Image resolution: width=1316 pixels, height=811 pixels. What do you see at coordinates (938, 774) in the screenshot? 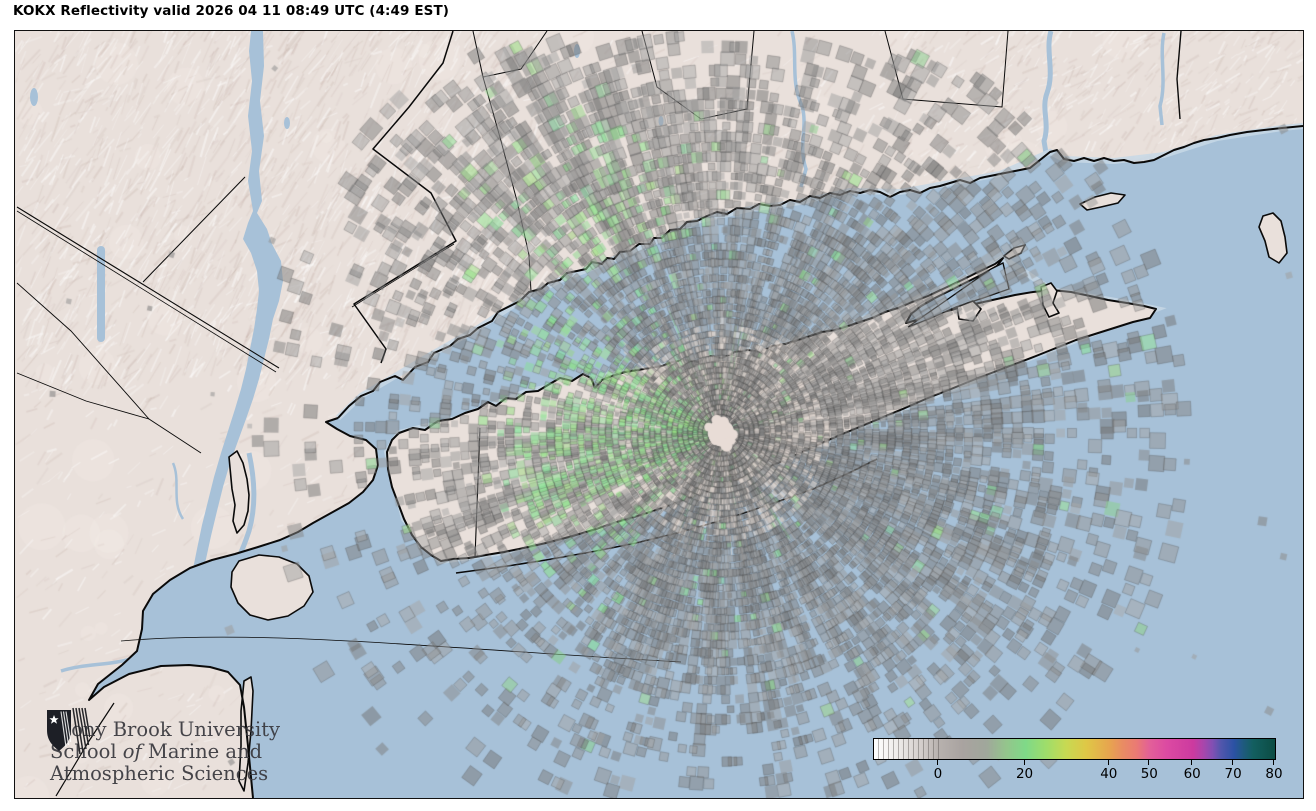
I see `colorbar-tick-label: 0` at bounding box center [938, 774].